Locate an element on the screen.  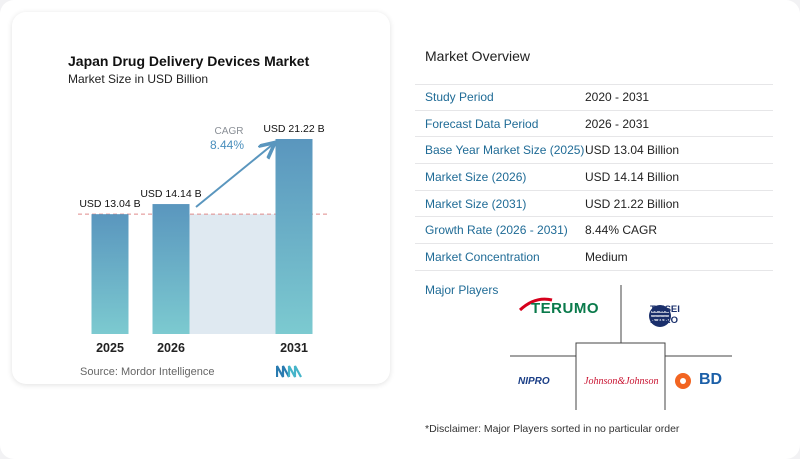
major-players-title: Major Players is located at coordinates (462, 290).